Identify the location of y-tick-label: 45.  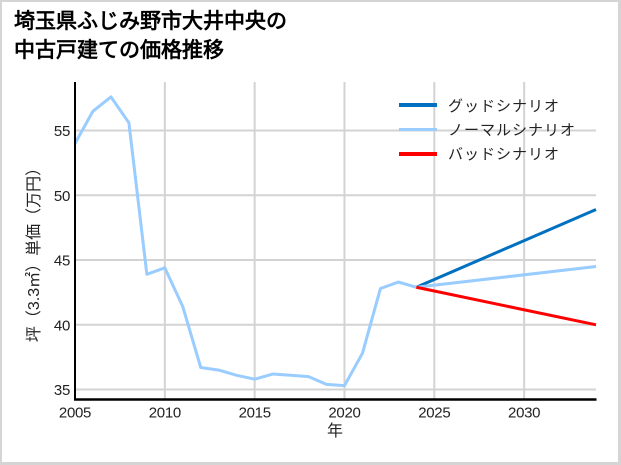
(62, 261).